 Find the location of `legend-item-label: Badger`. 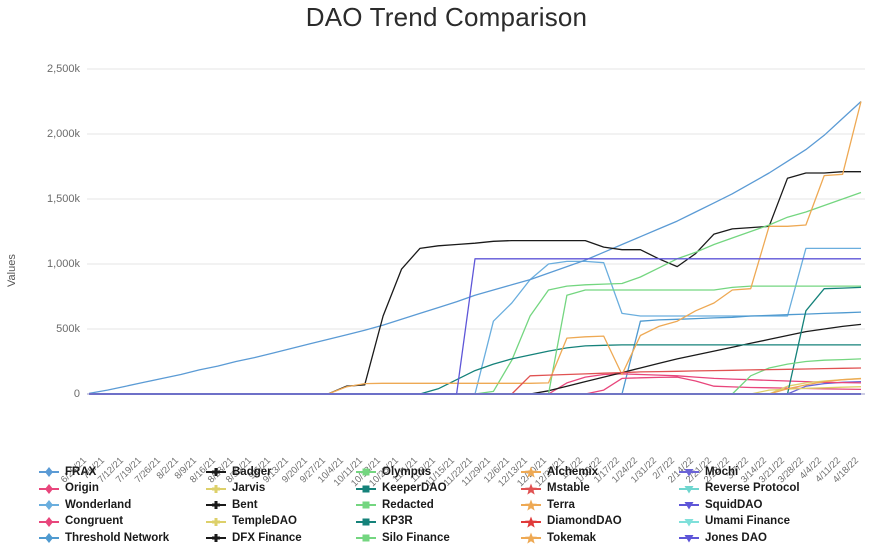

legend-item-label: Badger is located at coordinates (252, 471).